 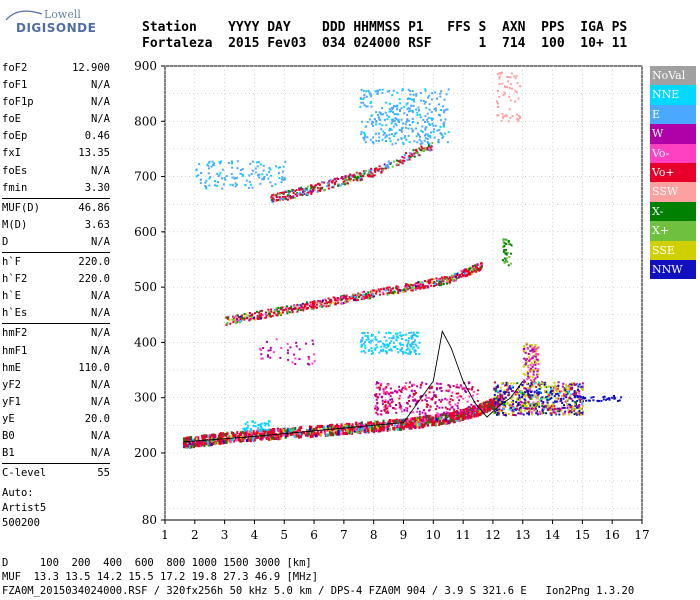 I want to click on param-row: yE 20.0, so click(x=56, y=419).